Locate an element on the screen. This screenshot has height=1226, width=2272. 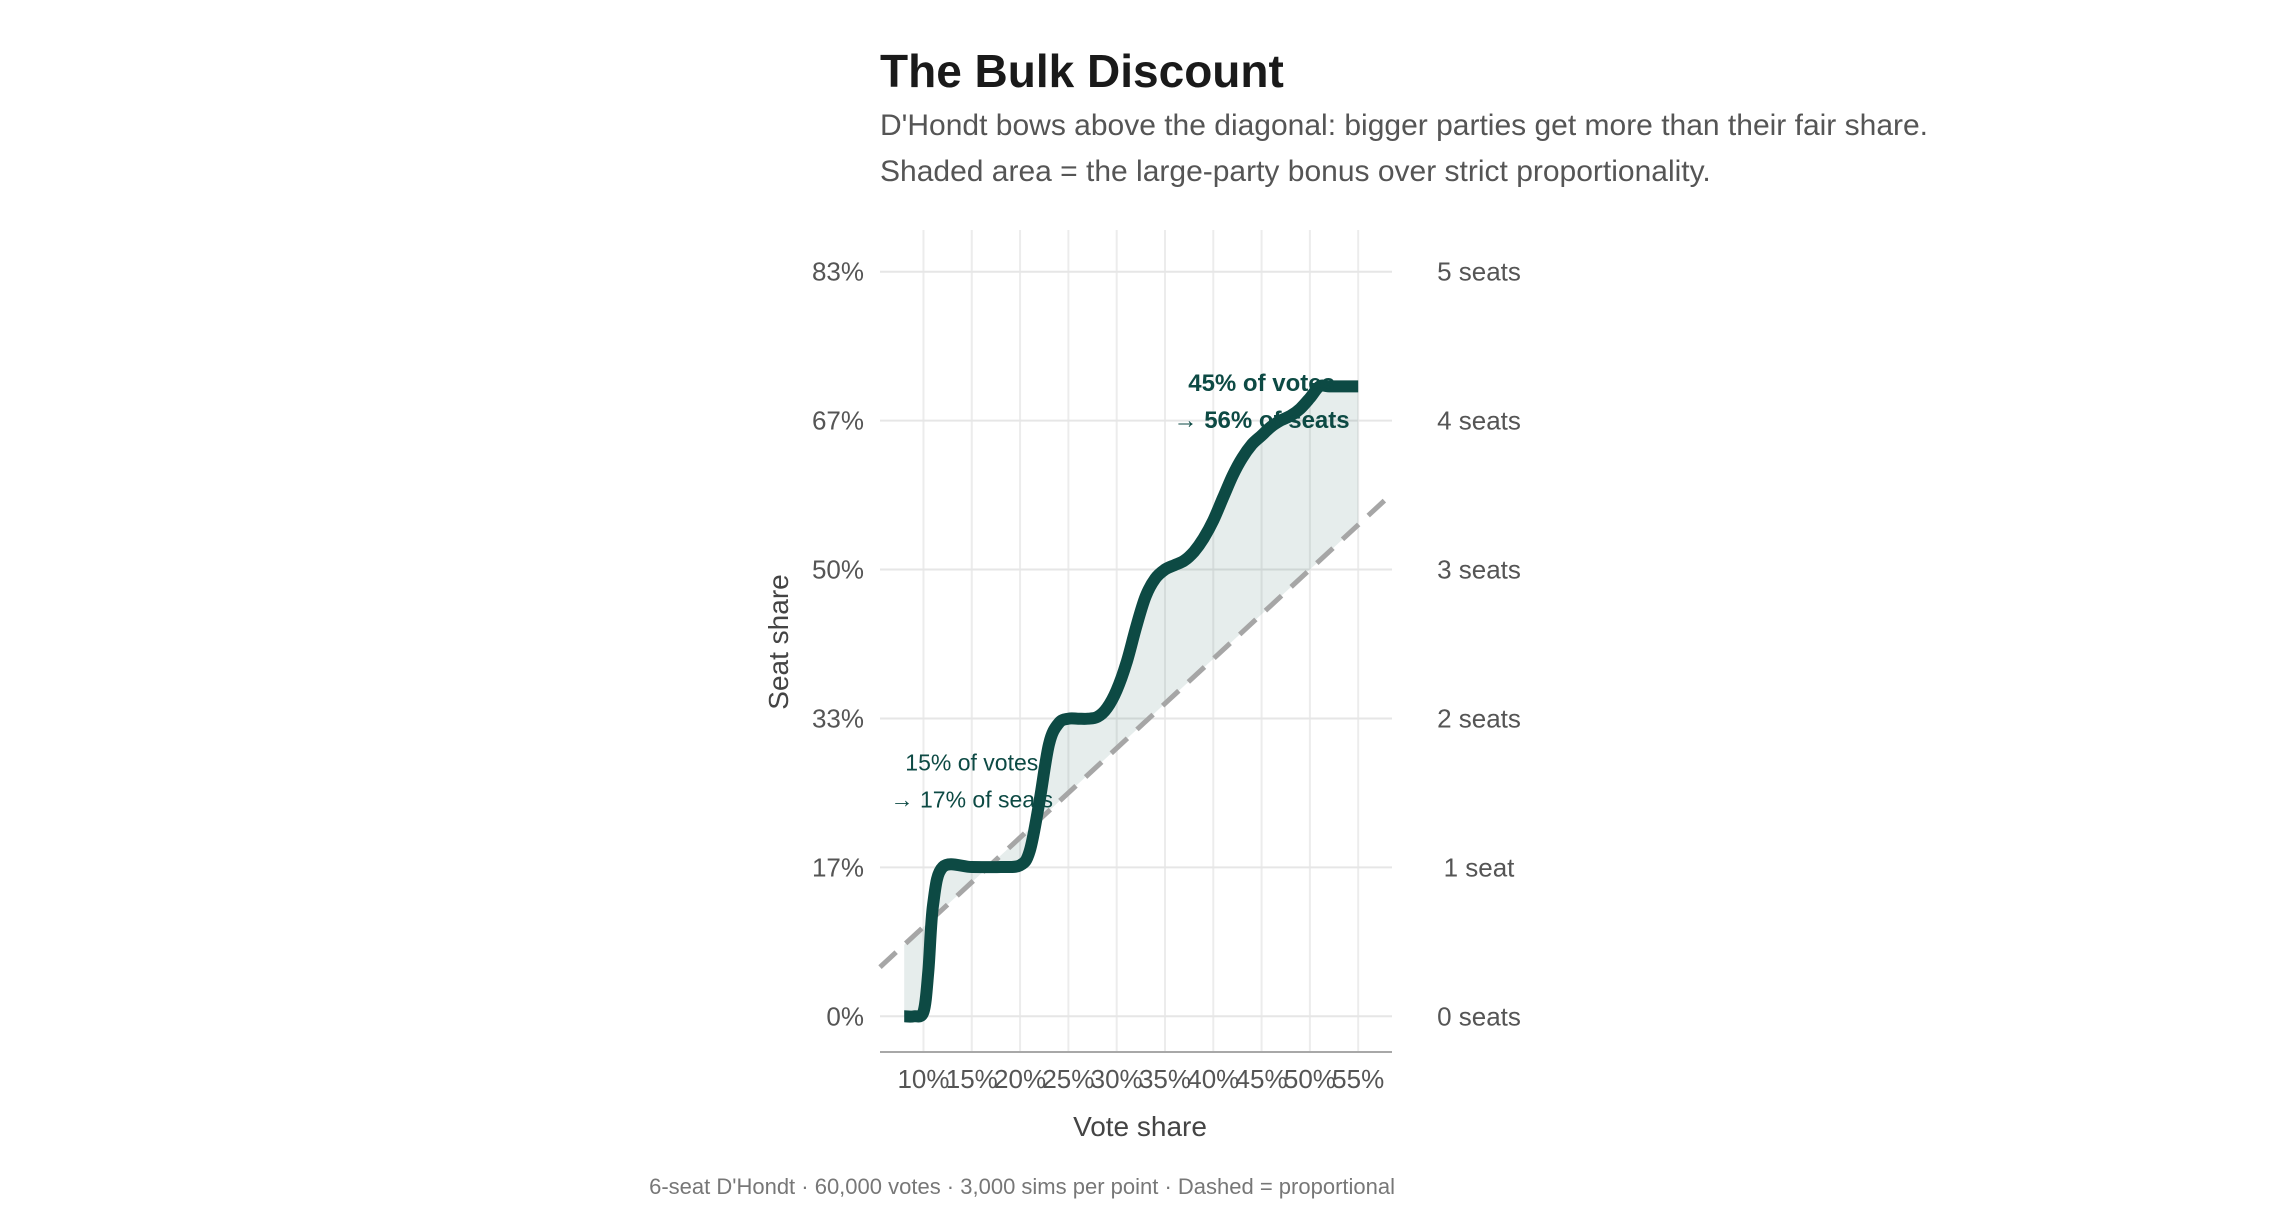
x-tick-label: 20% is located at coordinates (1020, 1079).